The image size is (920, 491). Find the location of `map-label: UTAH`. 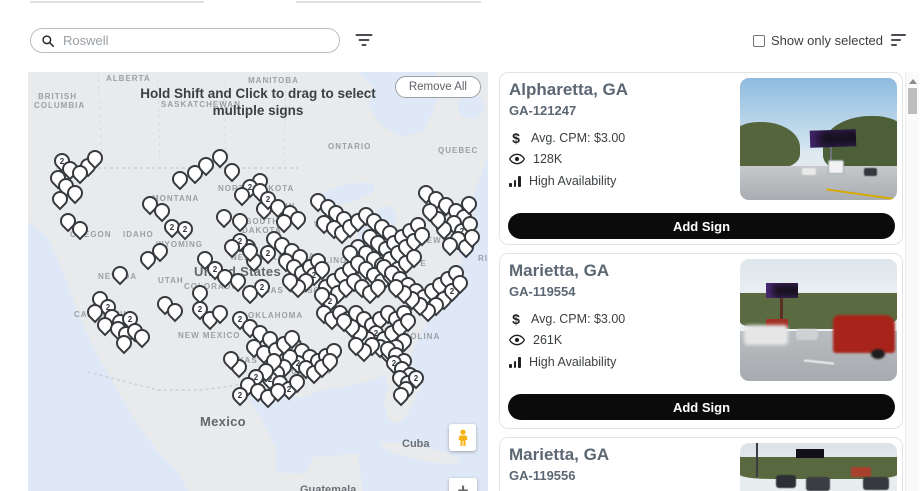

map-label: UTAH is located at coordinates (171, 280).